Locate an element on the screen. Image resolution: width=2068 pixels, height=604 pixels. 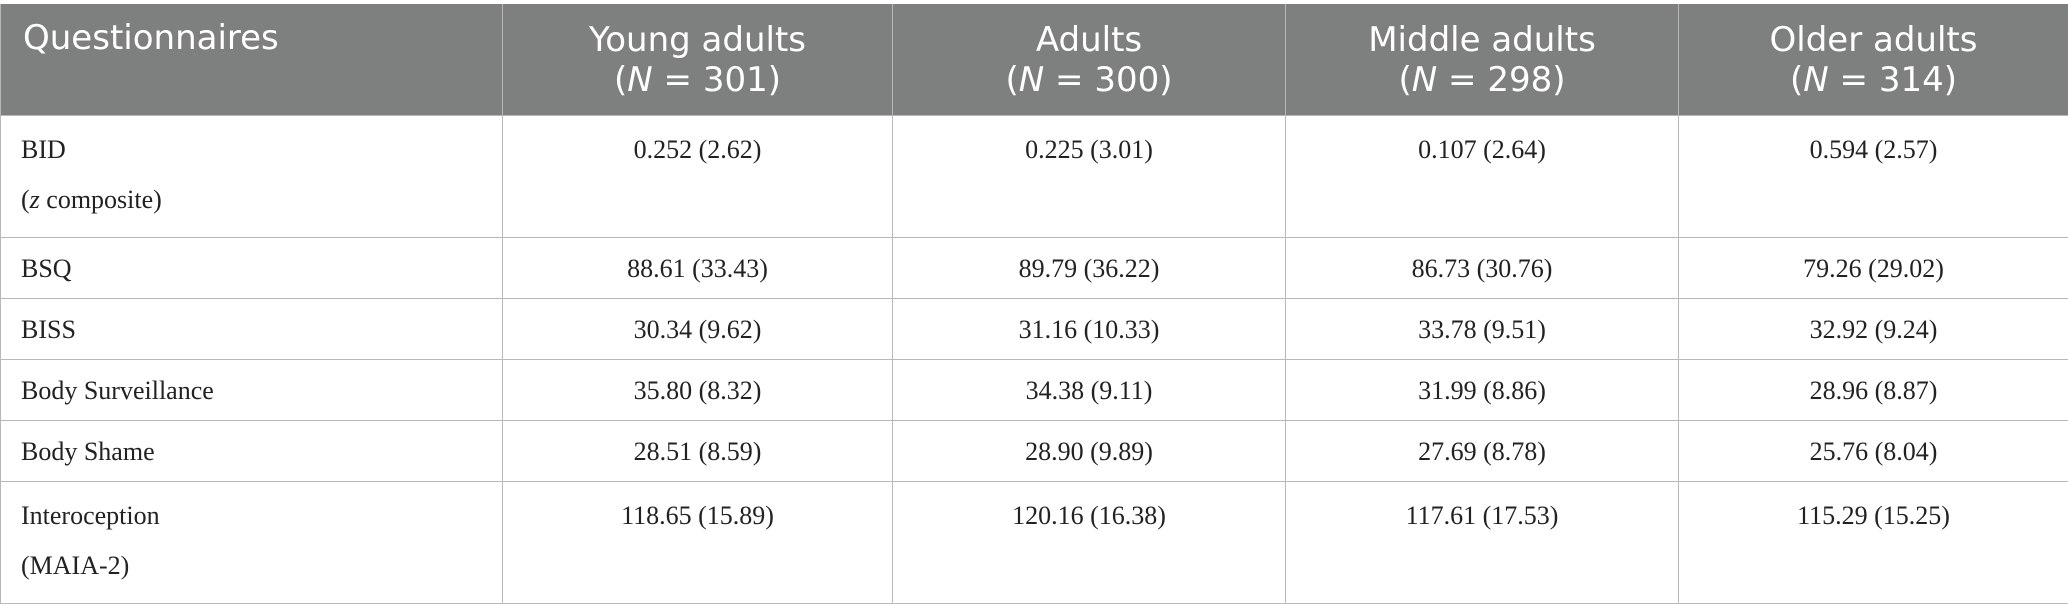
cell-young-adults: 88.61 (33.43) is located at coordinates (698, 268).